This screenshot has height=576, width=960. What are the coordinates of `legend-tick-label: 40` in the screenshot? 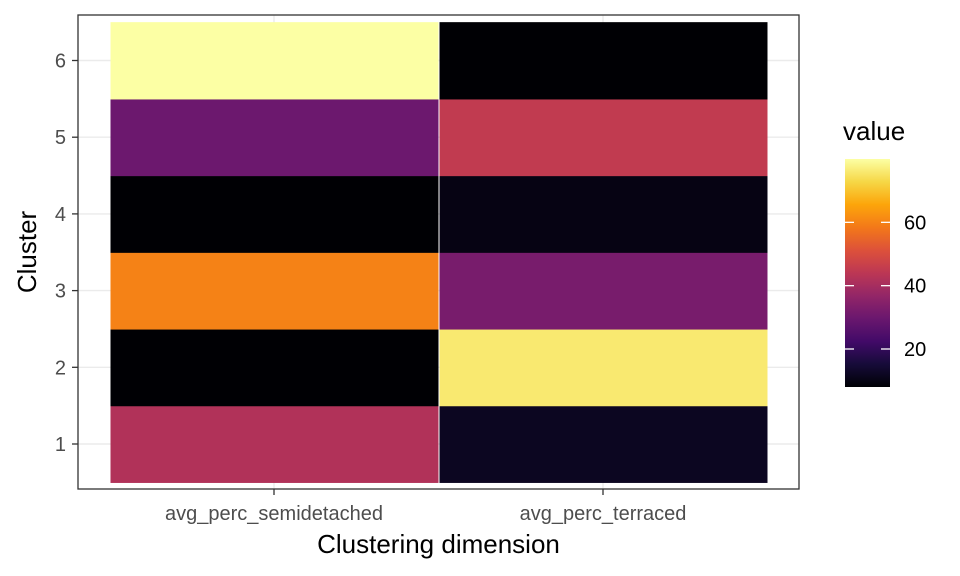 It's located at (915, 287).